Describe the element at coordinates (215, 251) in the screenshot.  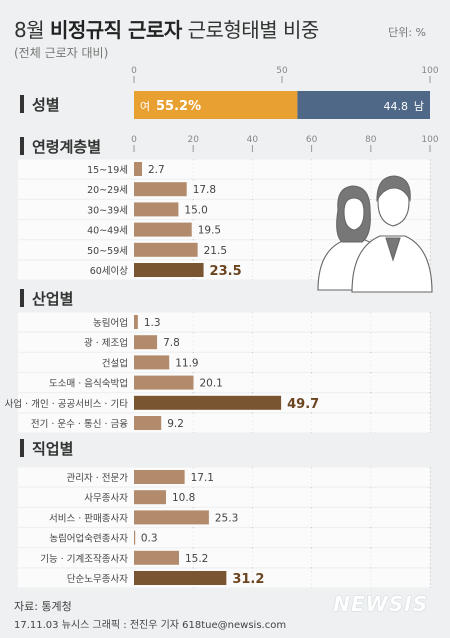
I see `data-label: 21.5` at that location.